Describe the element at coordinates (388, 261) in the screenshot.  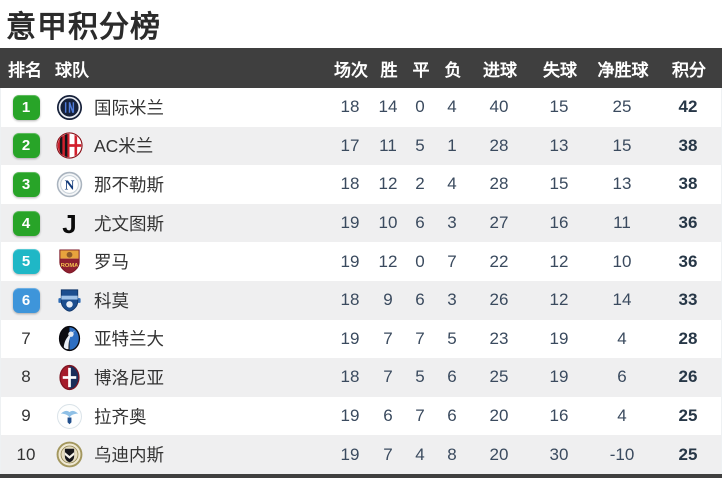
I see `cell-win: 12` at that location.